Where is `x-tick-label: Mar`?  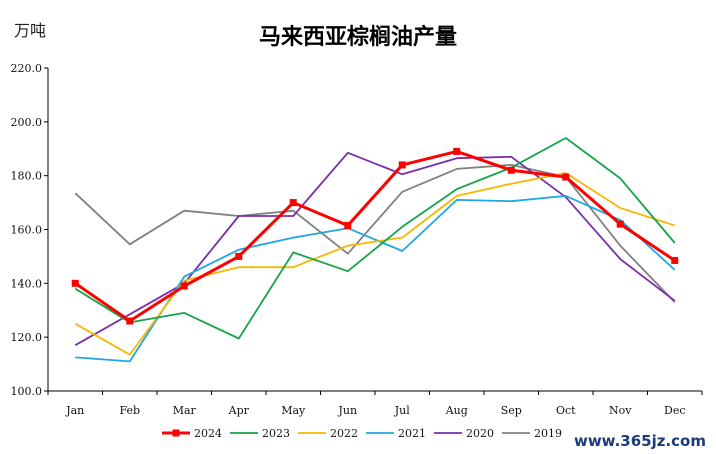
x-tick-label: Mar is located at coordinates (185, 410).